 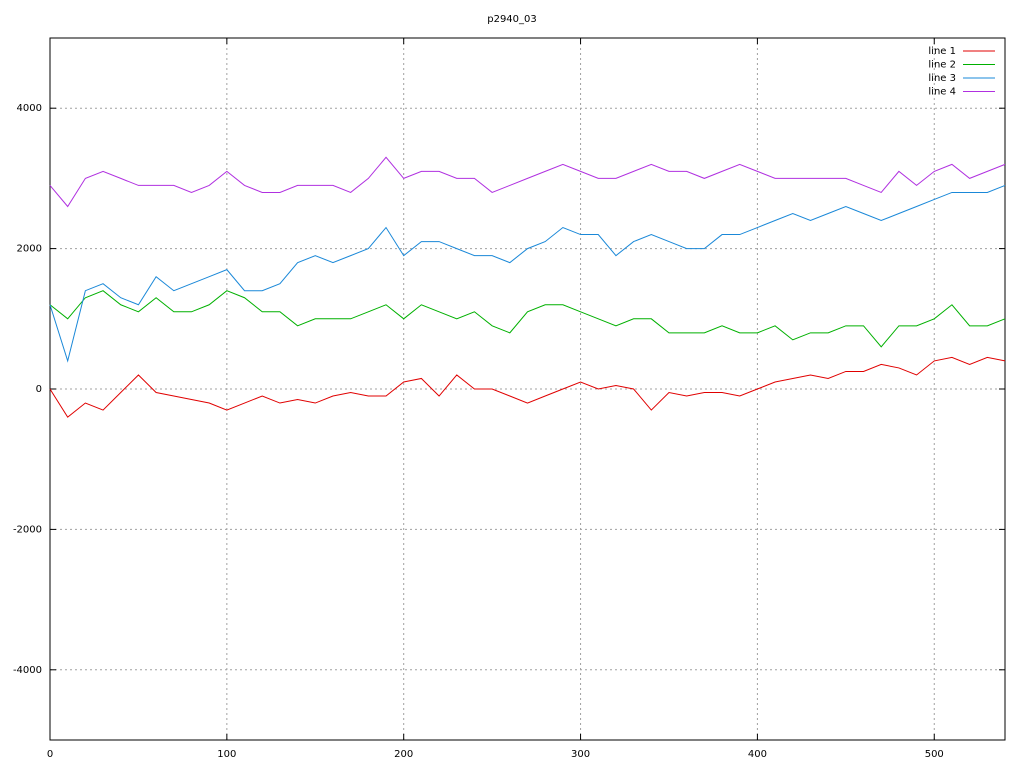 I want to click on y-tick-label: 0, so click(x=39, y=389).